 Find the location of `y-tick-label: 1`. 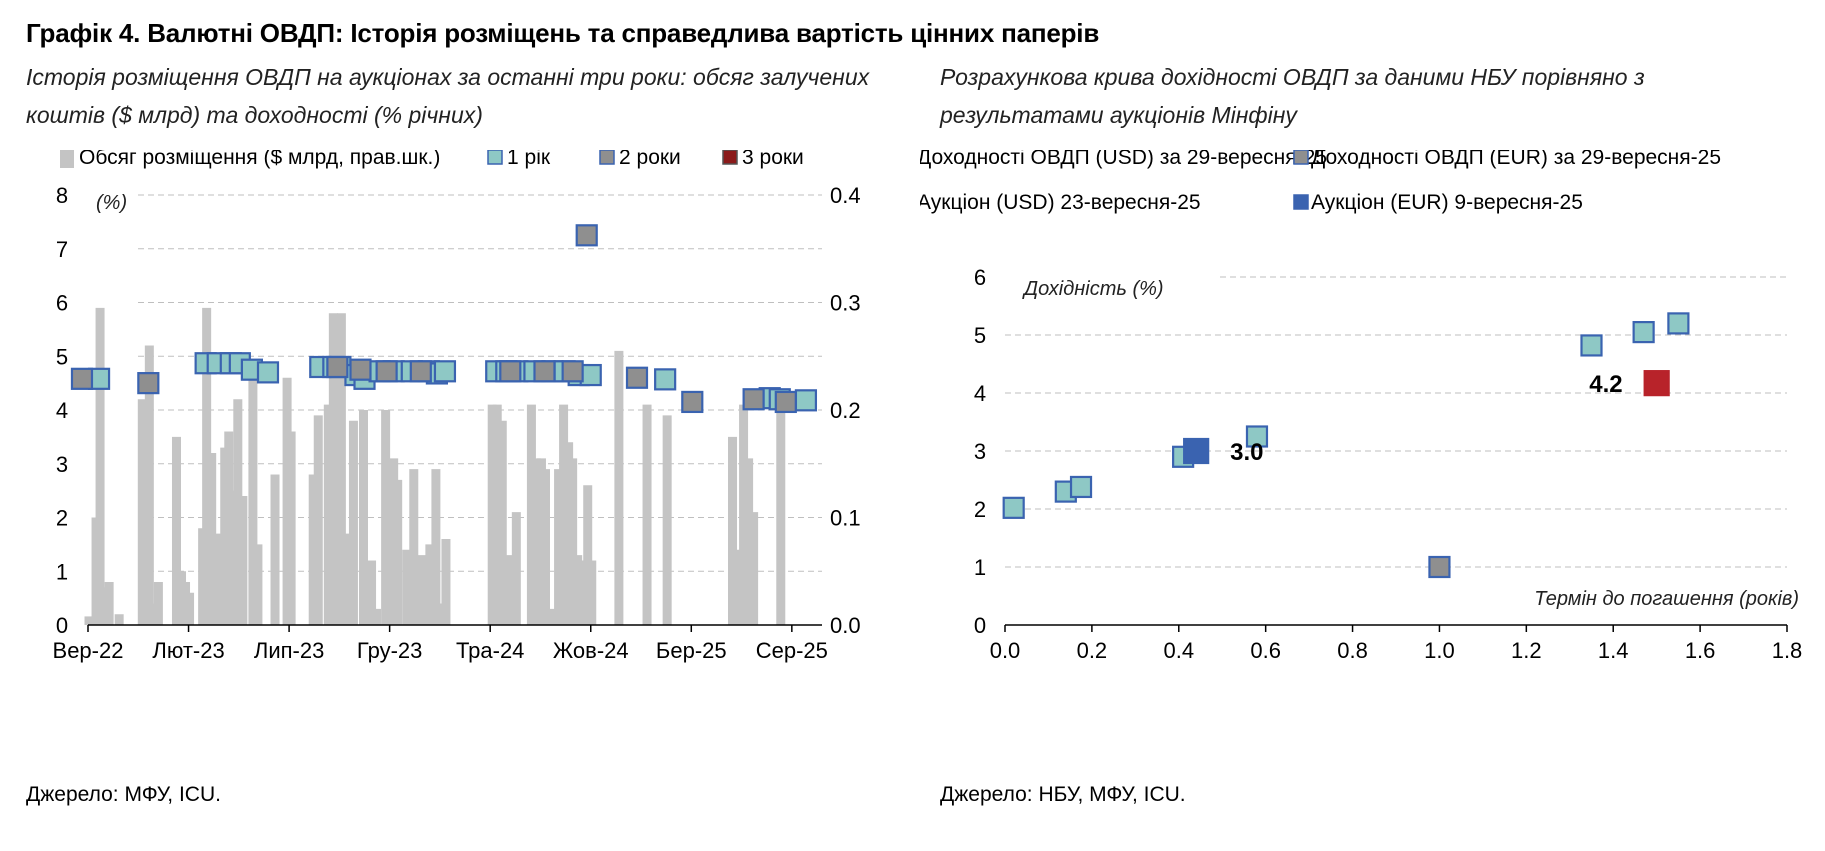

y-tick-label: 1 is located at coordinates (980, 567).